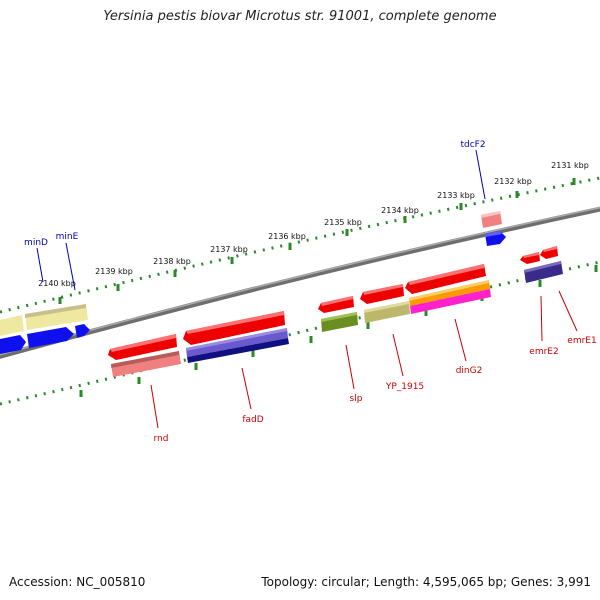  I want to click on accession-label: Accession: NC_005810, so click(77, 582).